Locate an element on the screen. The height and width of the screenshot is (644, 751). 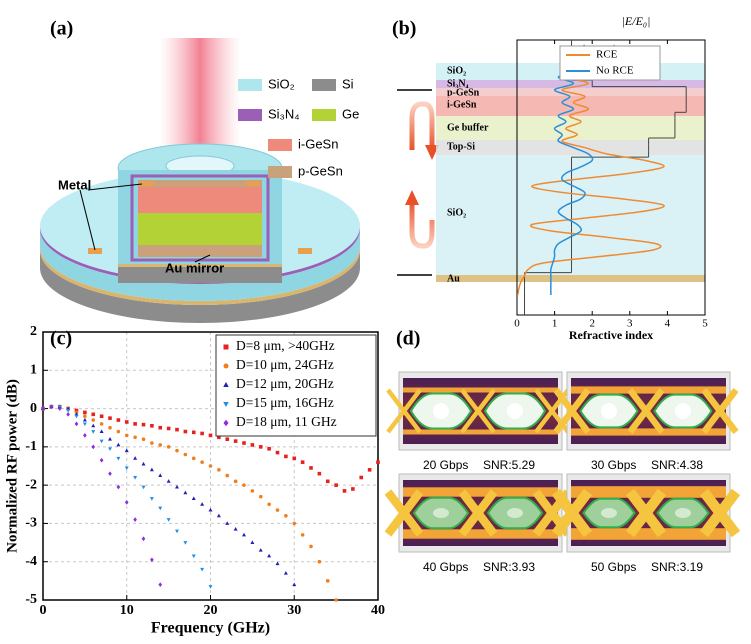
legend-label: D=12 μm, 20GHz is located at coordinates (285, 383).